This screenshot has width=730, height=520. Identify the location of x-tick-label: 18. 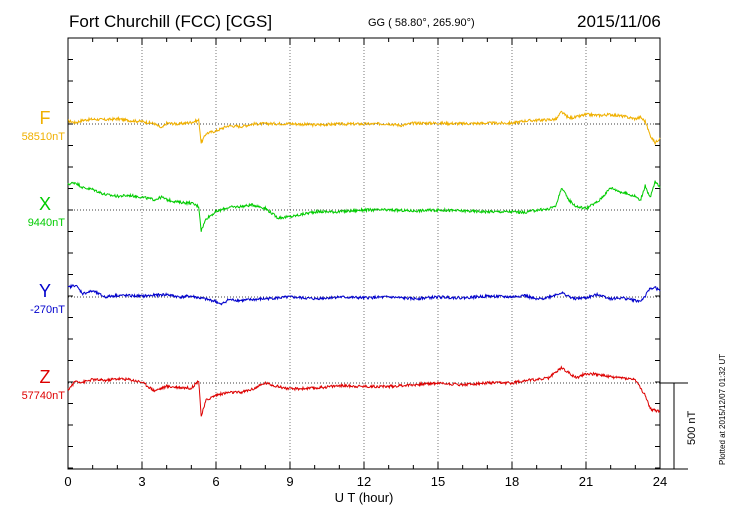
(512, 481).